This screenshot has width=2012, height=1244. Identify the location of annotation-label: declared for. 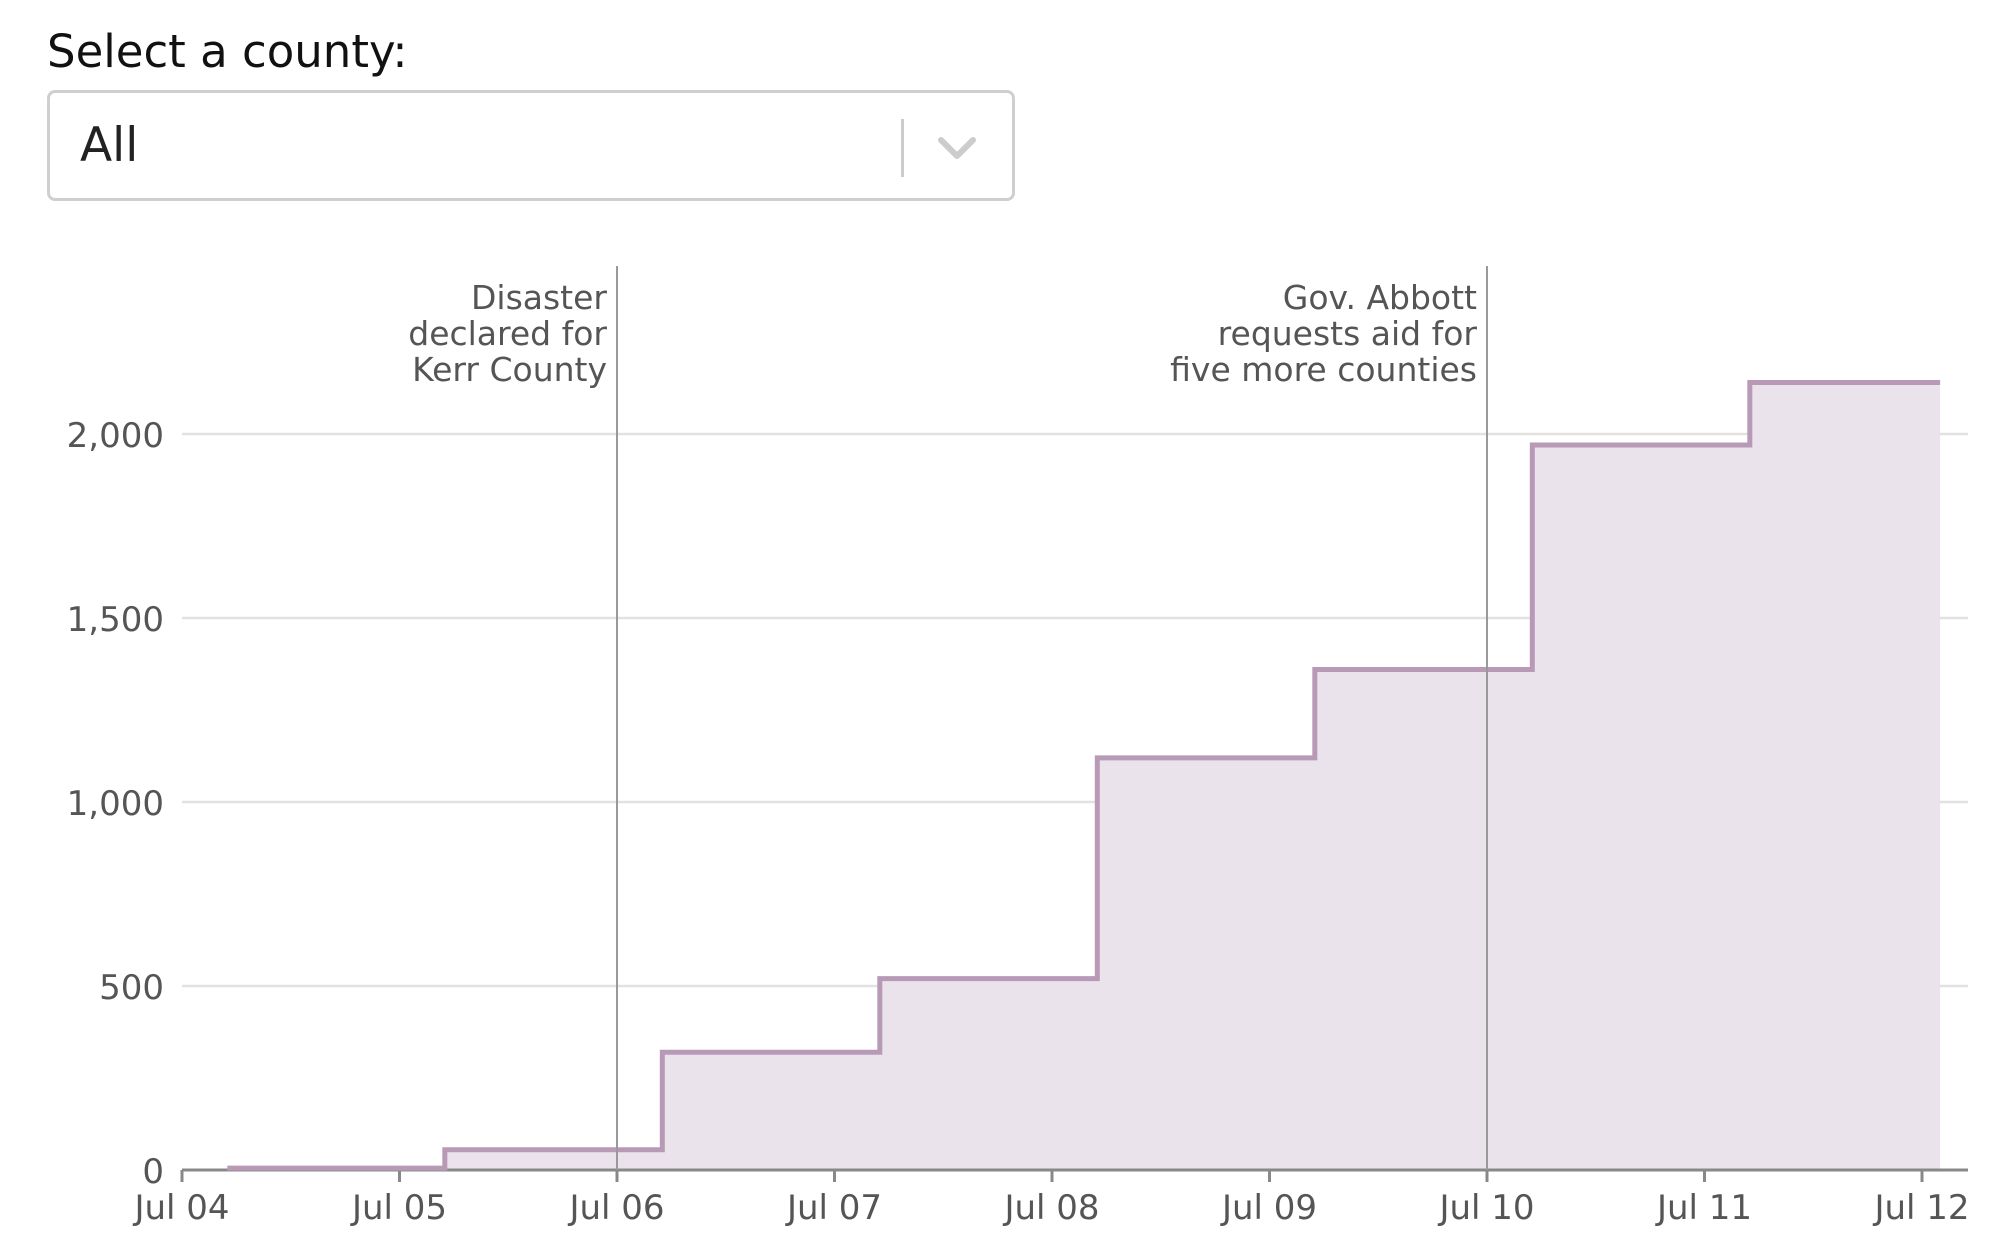
(507, 333).